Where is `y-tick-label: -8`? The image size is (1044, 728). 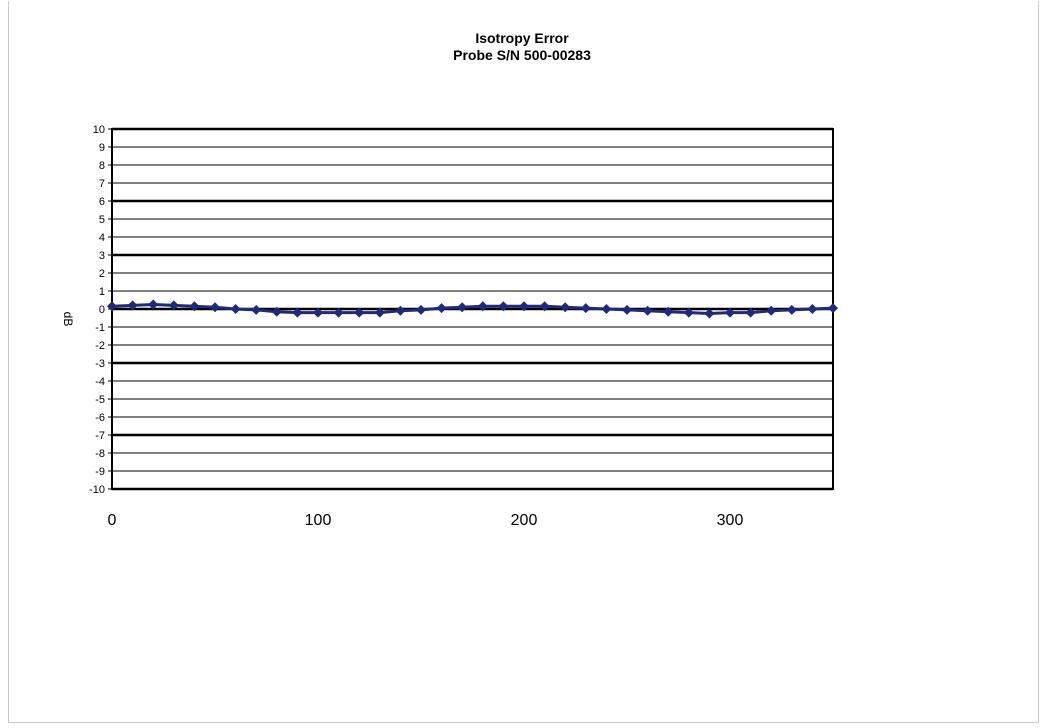
y-tick-label: -8 is located at coordinates (100, 454).